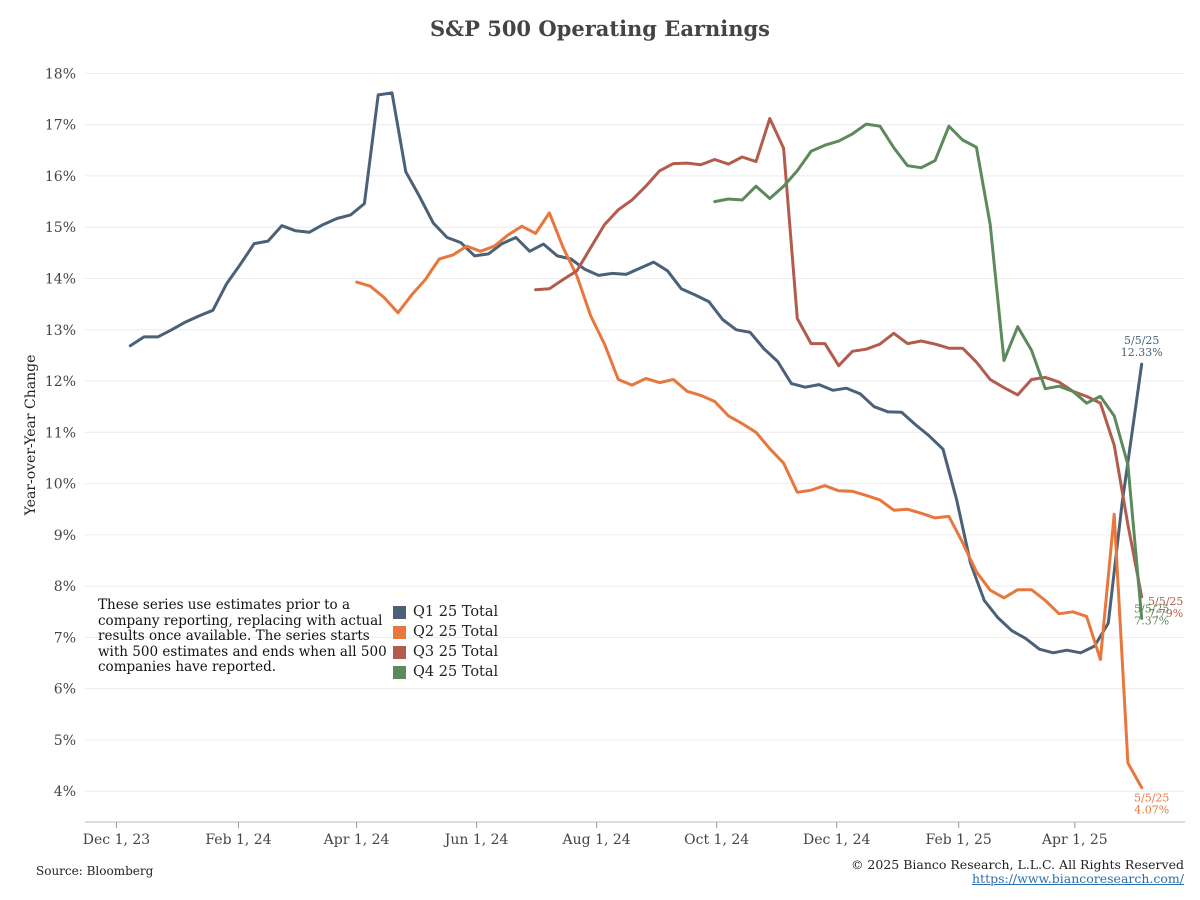 Image resolution: width=1200 pixels, height=900 pixels. What do you see at coordinates (238, 840) in the screenshot?
I see `x-tick-label: Feb 1, 24` at bounding box center [238, 840].